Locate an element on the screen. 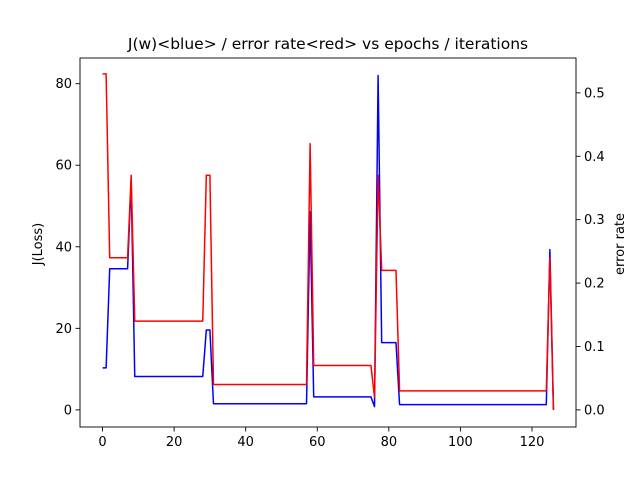 This screenshot has width=640, height=480. y-left-tick-label: 20 is located at coordinates (63, 329).